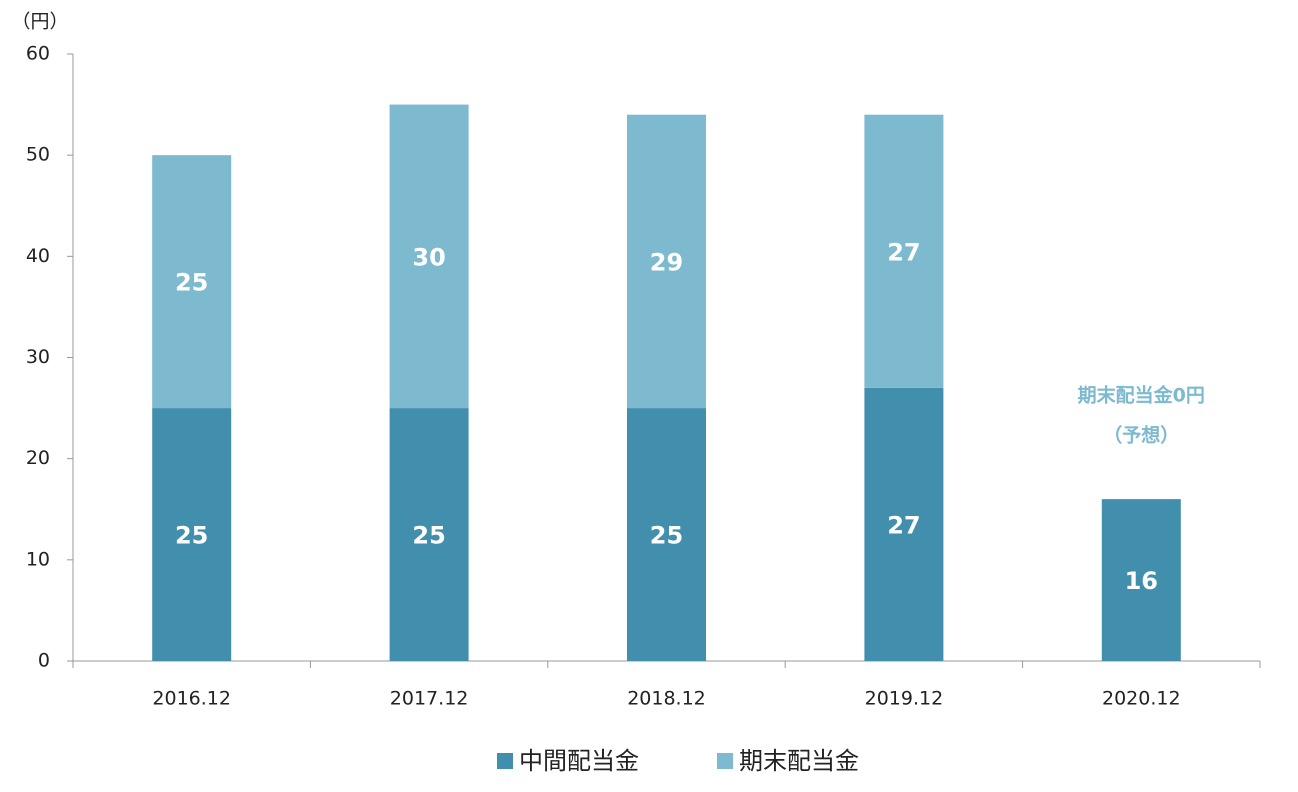  Describe the element at coordinates (666, 699) in the screenshot. I see `x-tick-label: 2018.12` at that location.